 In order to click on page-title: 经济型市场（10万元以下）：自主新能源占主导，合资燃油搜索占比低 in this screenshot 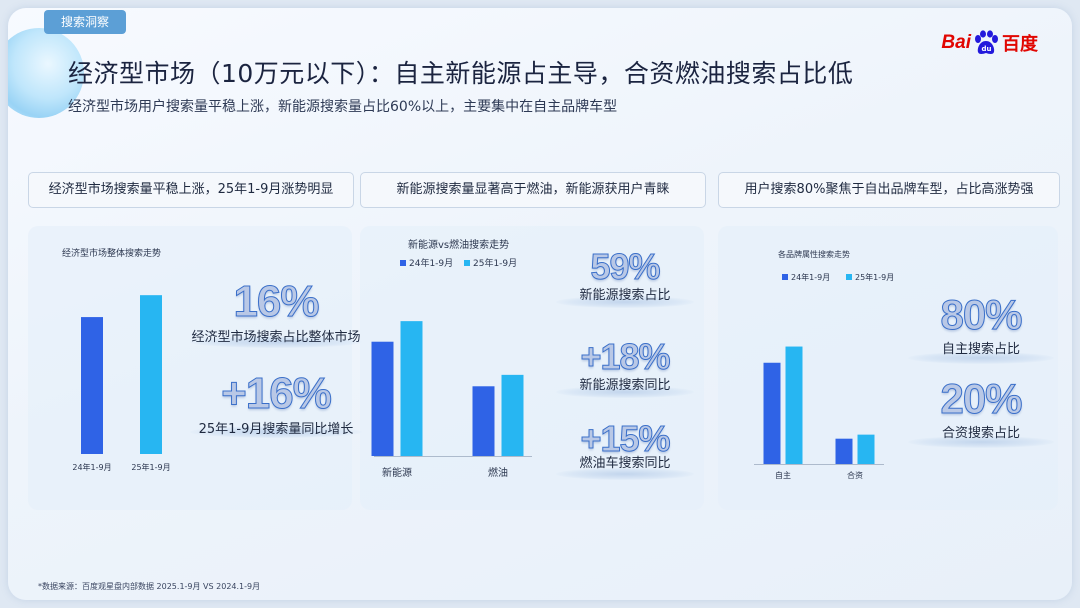, I will do `click(461, 73)`.